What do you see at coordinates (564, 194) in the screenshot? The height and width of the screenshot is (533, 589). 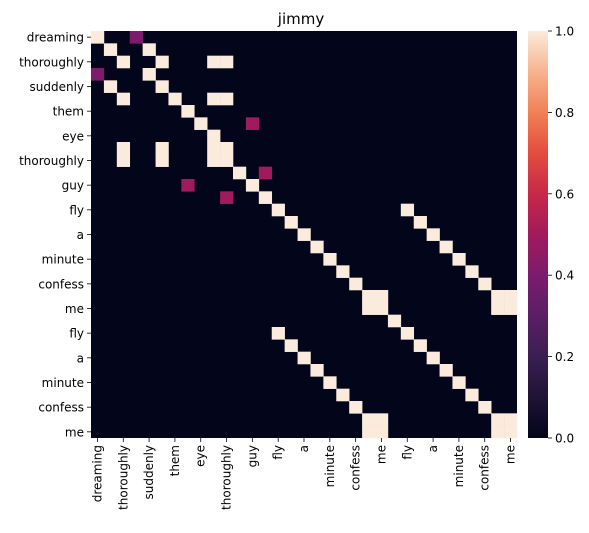 I see `colorbar-tick-label: 0.6` at bounding box center [564, 194].